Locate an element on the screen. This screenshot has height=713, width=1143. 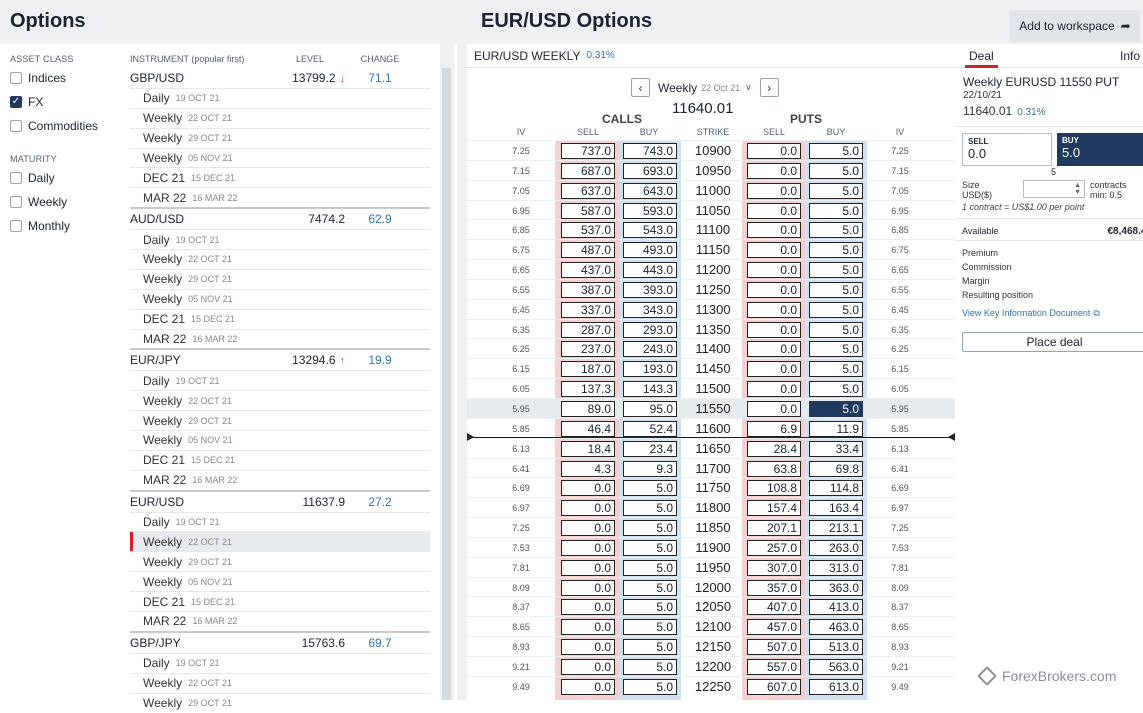
call-buy-price: 9.3 is located at coordinates (650, 469).